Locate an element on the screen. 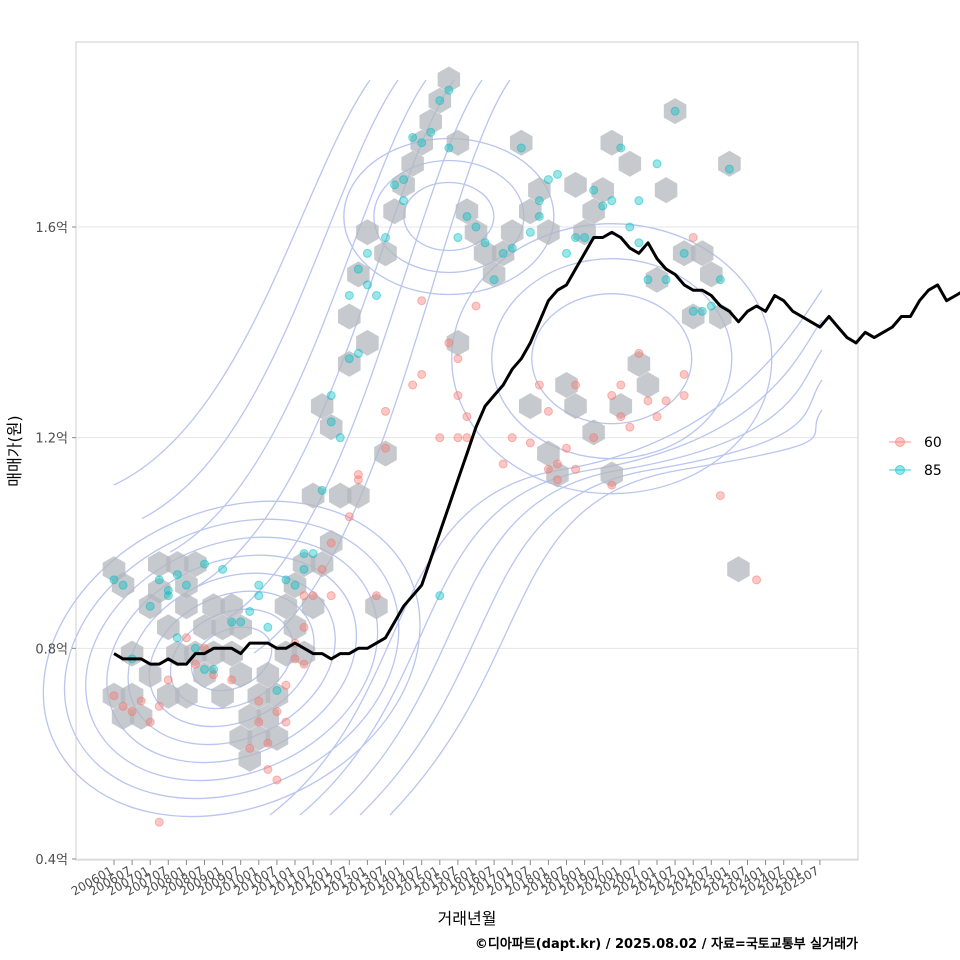 Image resolution: width=960 pixels, height=960 pixels. y-tick-label: 0.4억 is located at coordinates (51, 860).